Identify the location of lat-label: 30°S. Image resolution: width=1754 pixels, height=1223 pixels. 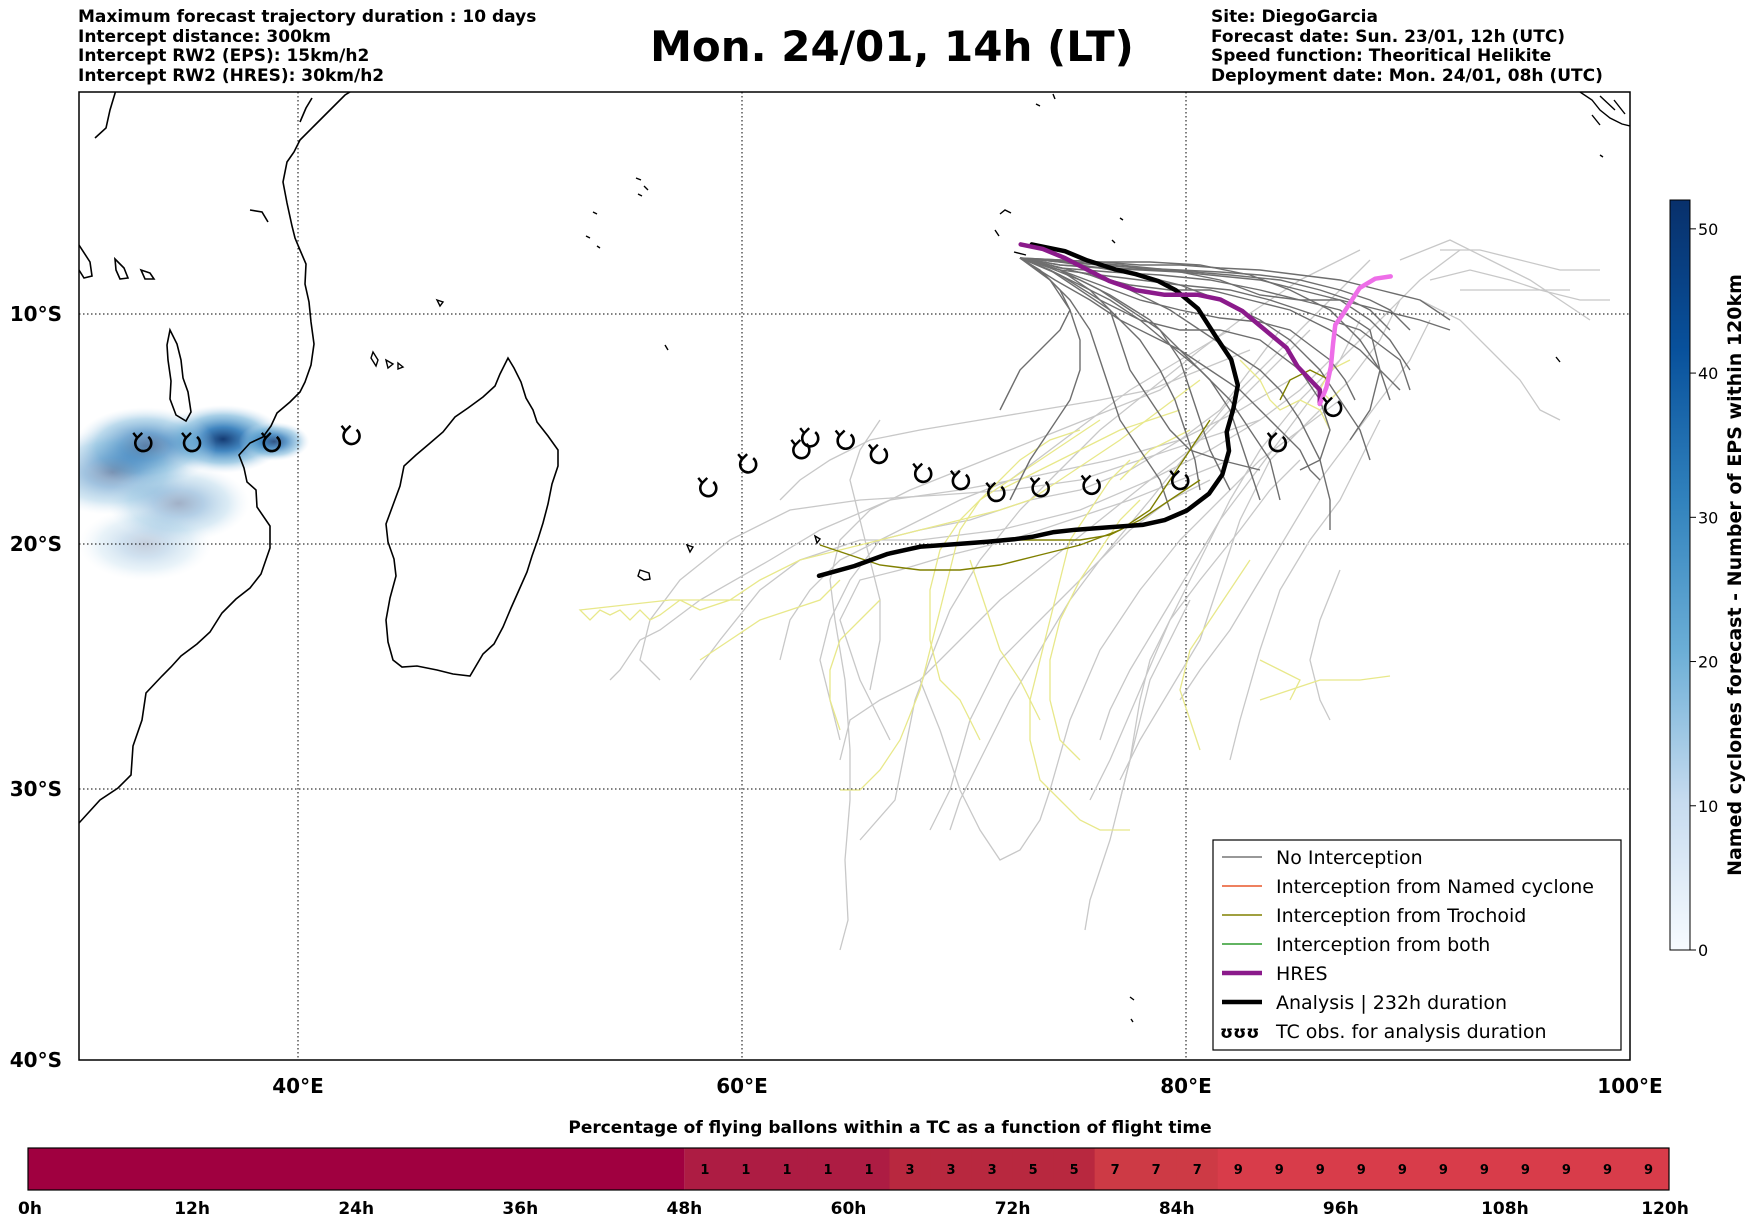
(36, 789).